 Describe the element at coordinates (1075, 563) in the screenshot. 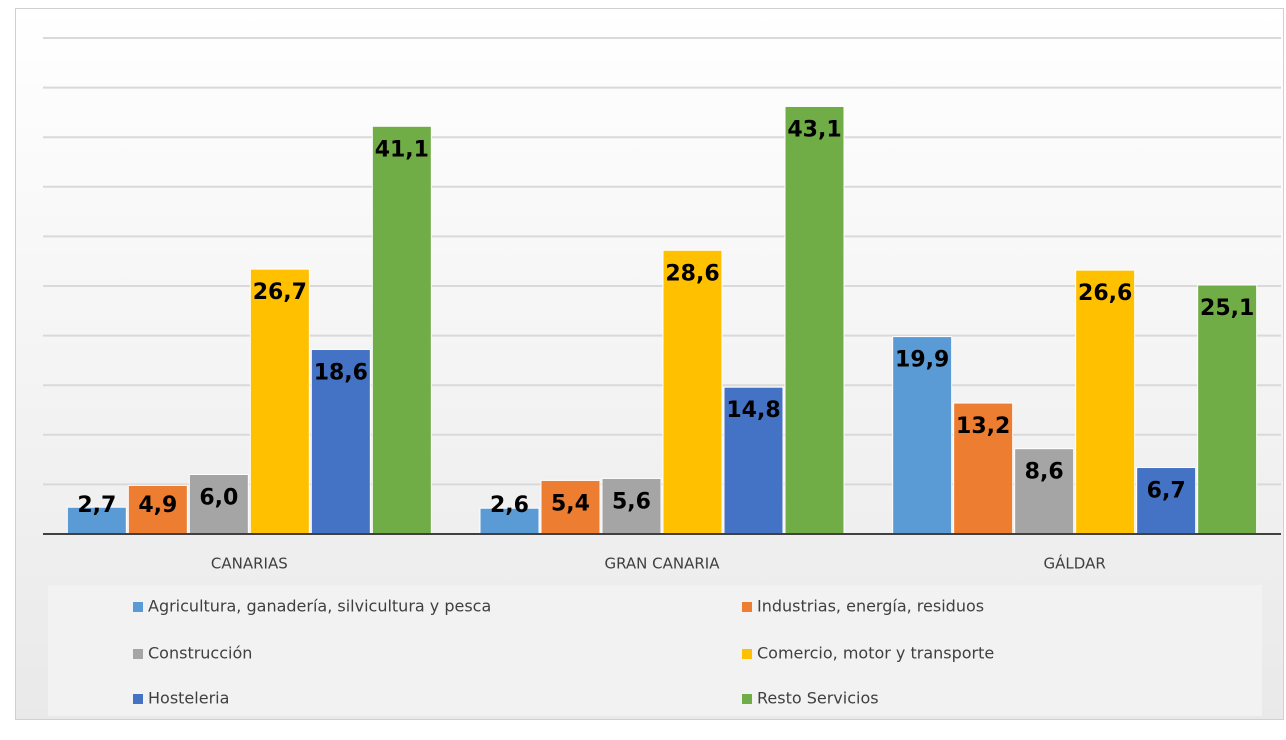

I see `x-tick-label: GÁLDAR` at that location.